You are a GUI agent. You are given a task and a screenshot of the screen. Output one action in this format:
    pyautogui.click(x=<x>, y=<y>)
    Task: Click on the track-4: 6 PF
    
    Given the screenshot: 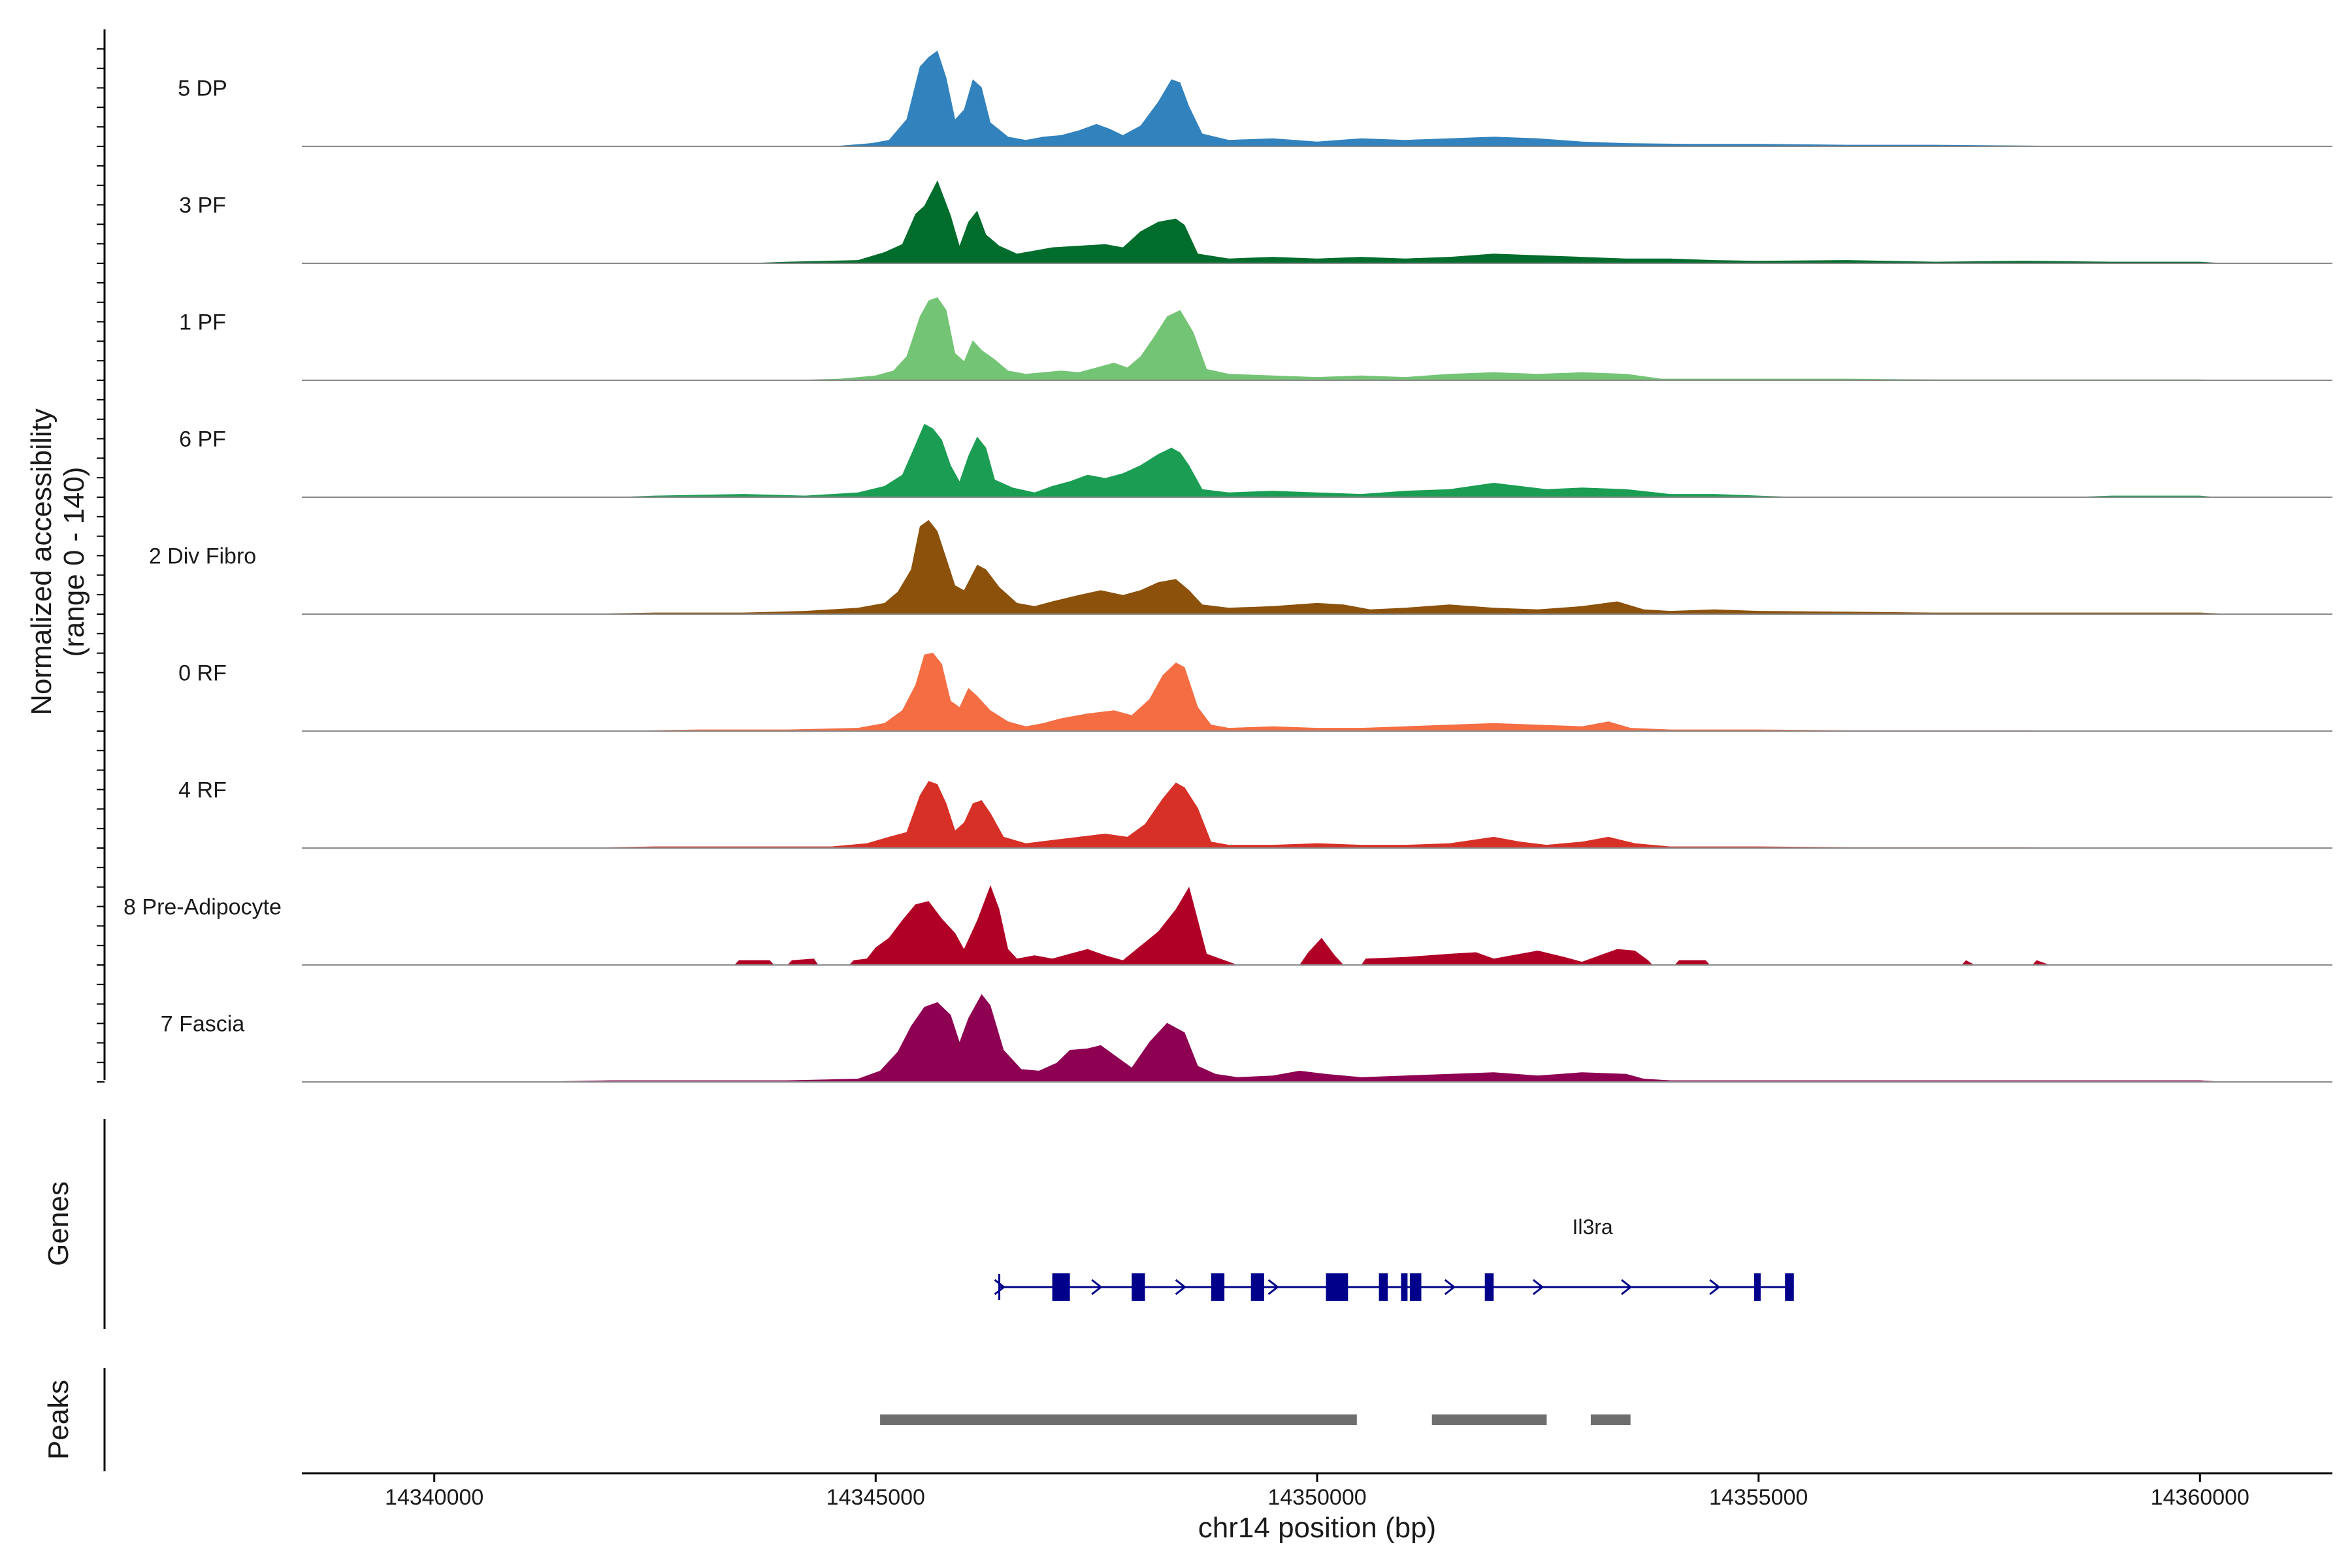 What is the action you would take?
    pyautogui.click(x=1255, y=460)
    